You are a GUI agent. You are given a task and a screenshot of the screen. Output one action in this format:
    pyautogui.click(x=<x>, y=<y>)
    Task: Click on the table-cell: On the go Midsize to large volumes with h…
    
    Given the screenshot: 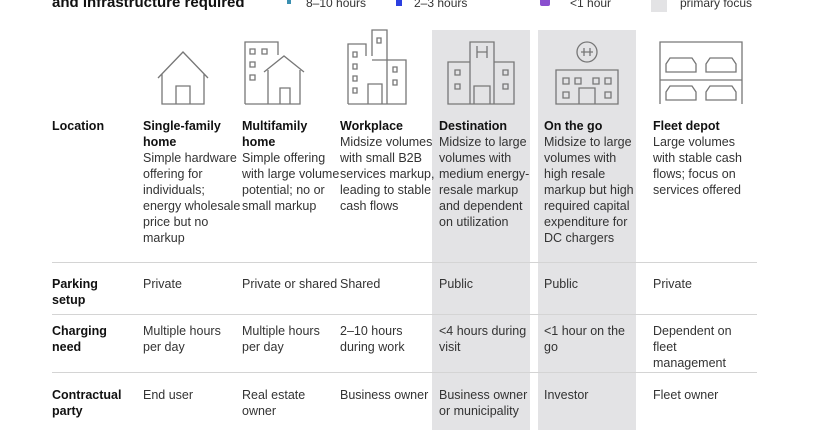 What is the action you would take?
    pyautogui.click(x=593, y=182)
    